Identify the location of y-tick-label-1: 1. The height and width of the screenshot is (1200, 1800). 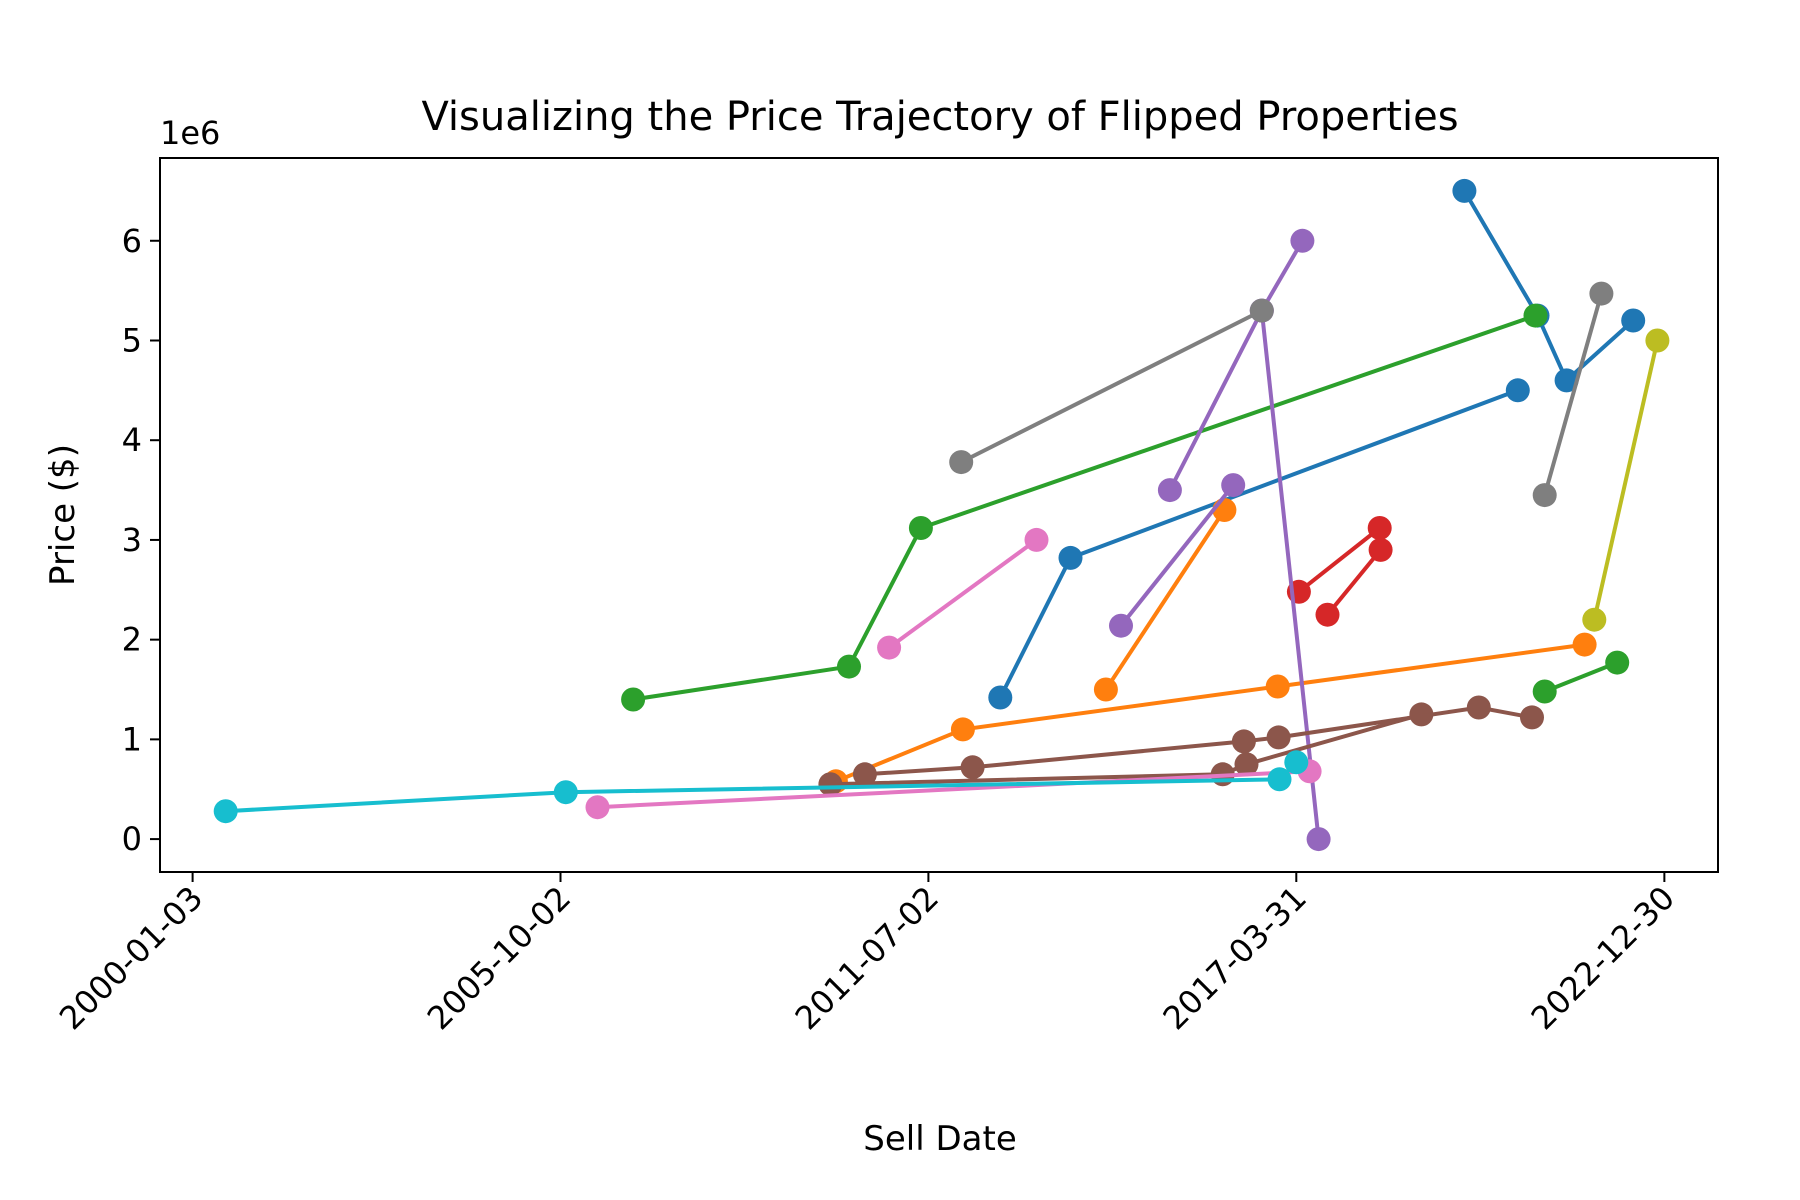
(132, 739).